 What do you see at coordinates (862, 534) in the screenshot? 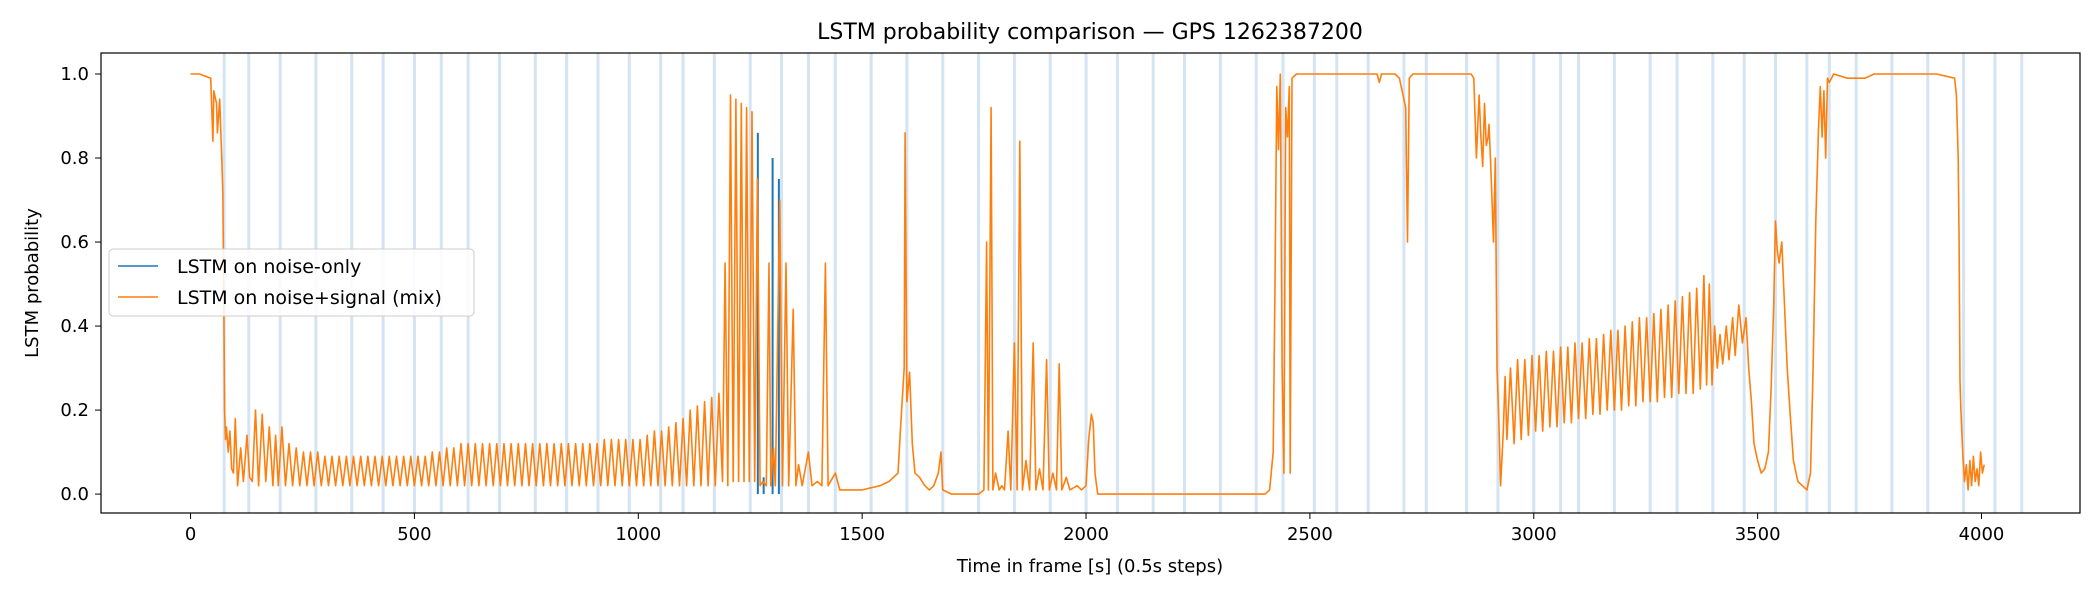
I see `x-tick-label-3: 1500` at bounding box center [862, 534].